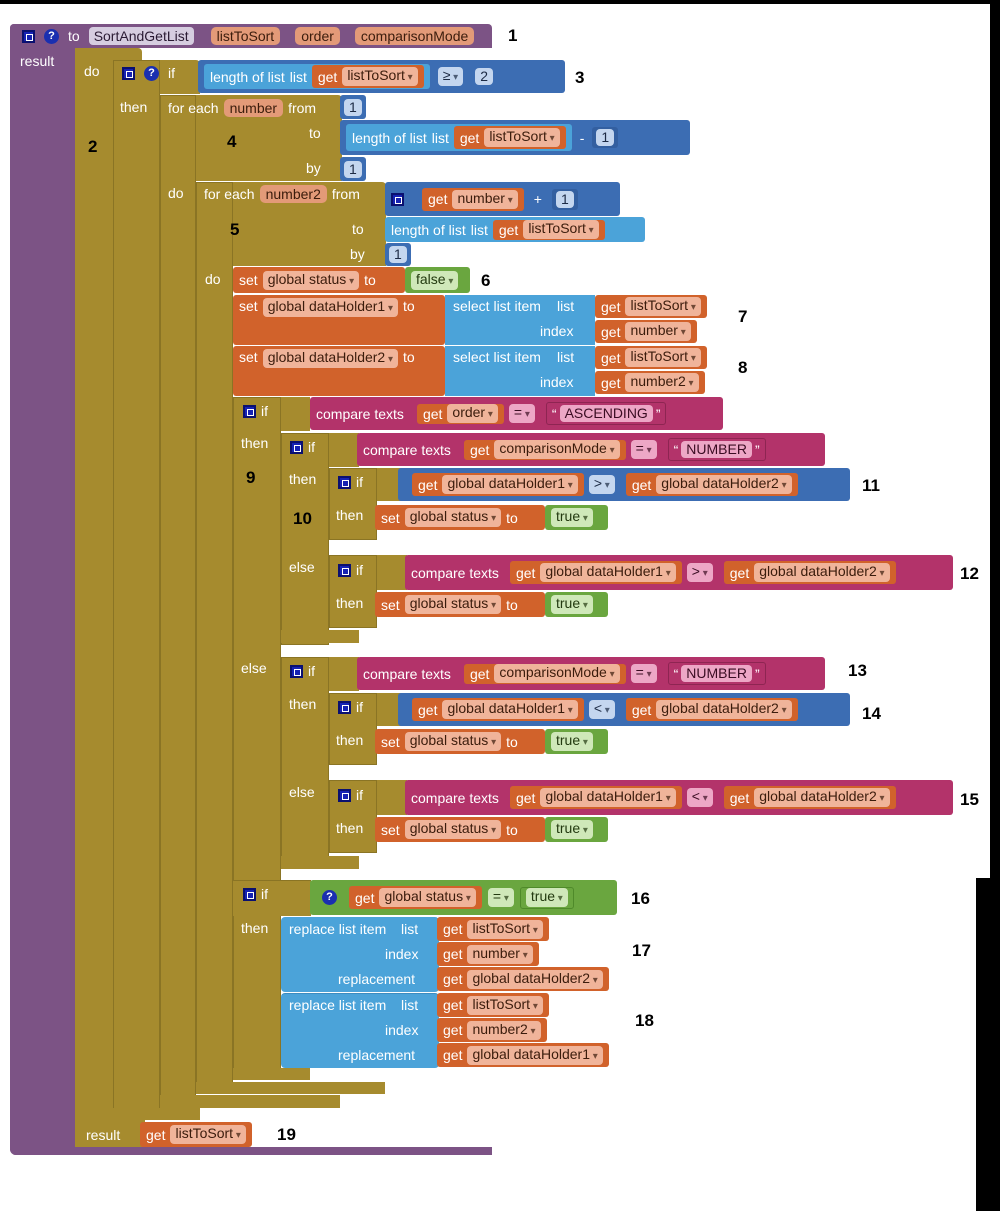 This screenshot has width=1000, height=1211. I want to click on text-field: NUMBER, so click(716, 673).